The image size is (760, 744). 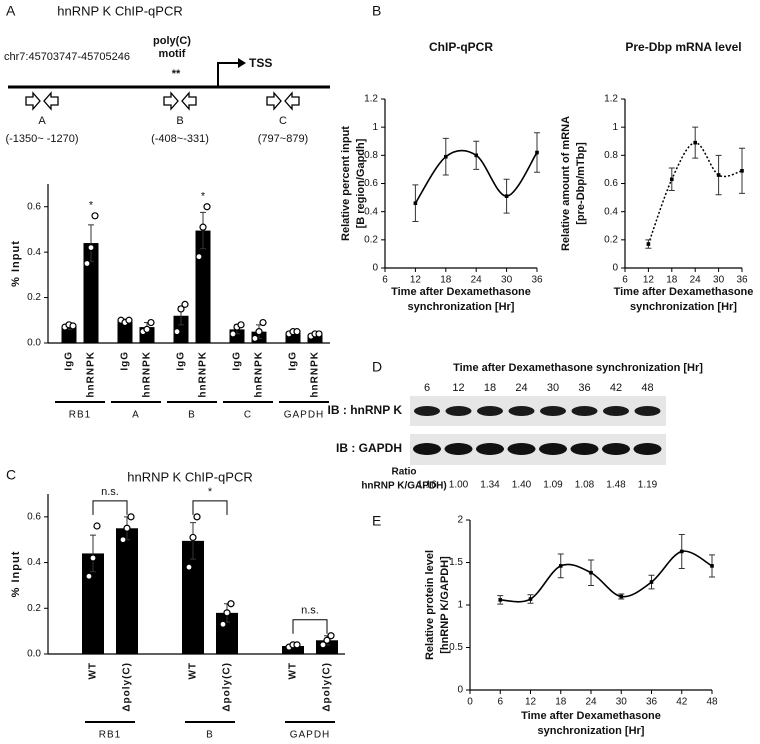 What do you see at coordinates (470, 702) in the screenshot?
I see `x-tick-label: 0` at bounding box center [470, 702].